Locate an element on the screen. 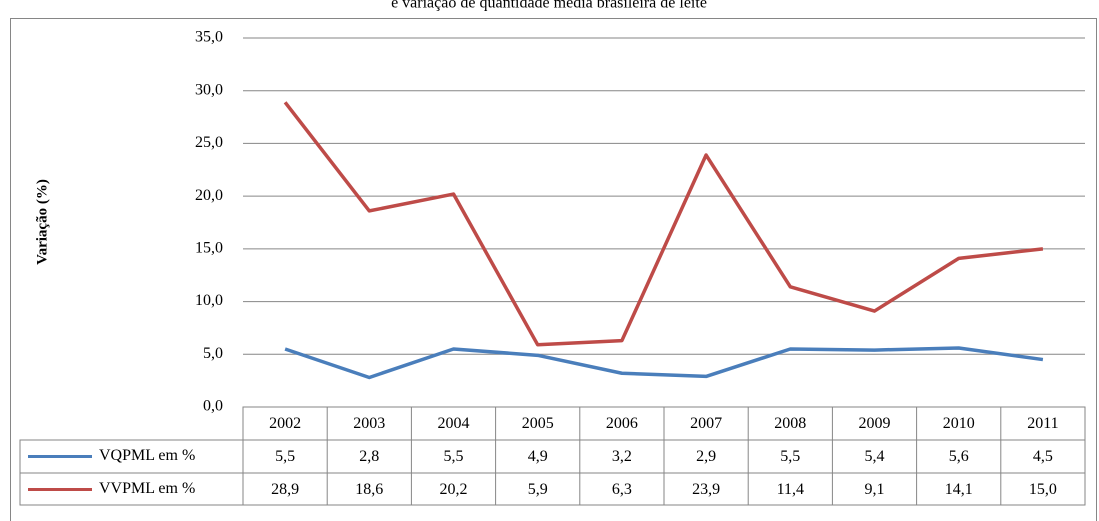  data-label: 5,4 is located at coordinates (875, 456).